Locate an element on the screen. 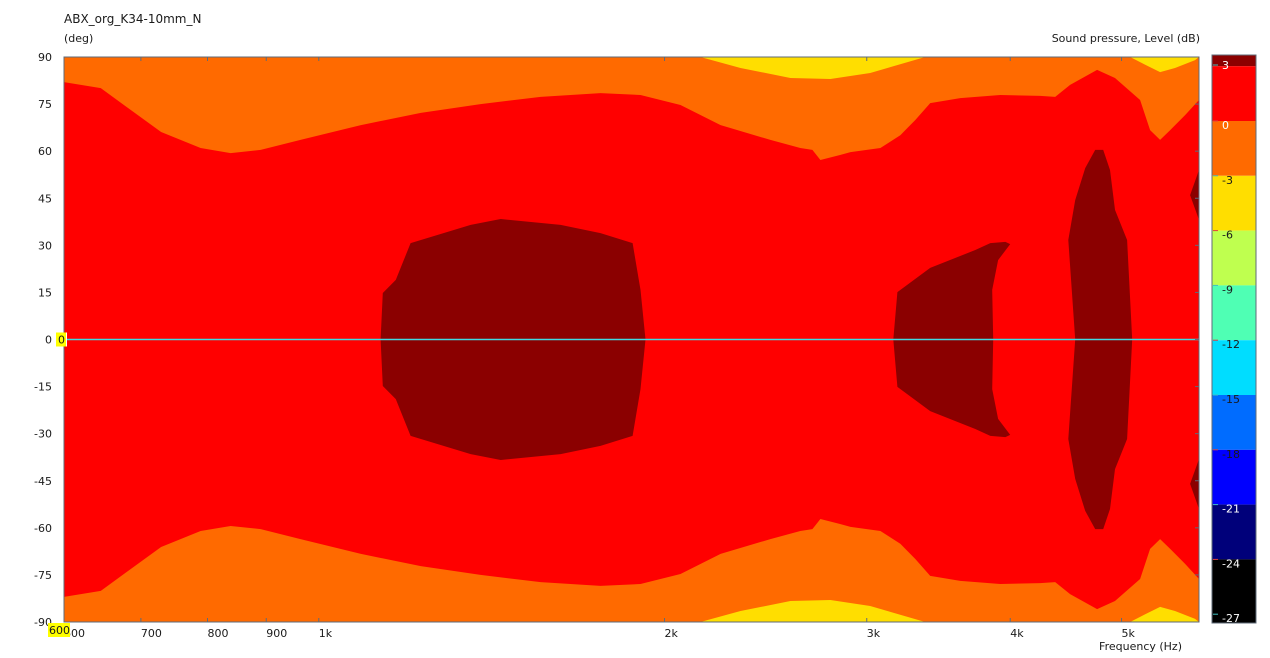 The image size is (1270, 658). x-tick-label: 1k is located at coordinates (326, 633).